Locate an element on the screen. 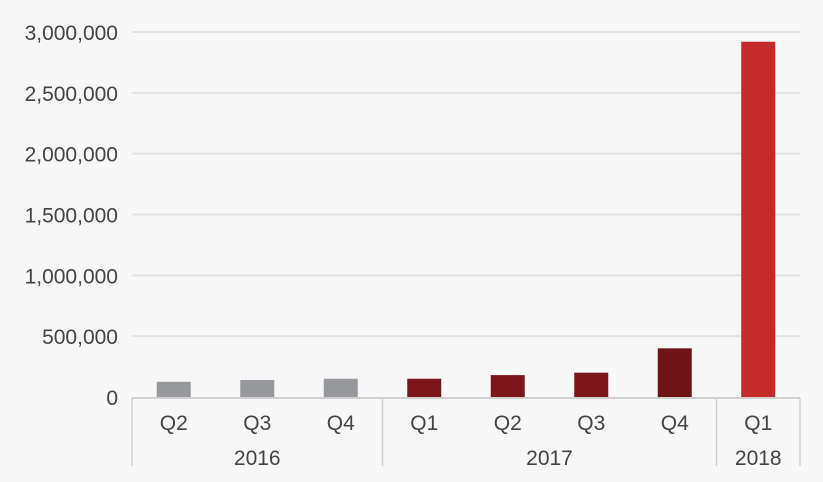 The image size is (823, 482). y-tick-label: 0 is located at coordinates (112, 398).